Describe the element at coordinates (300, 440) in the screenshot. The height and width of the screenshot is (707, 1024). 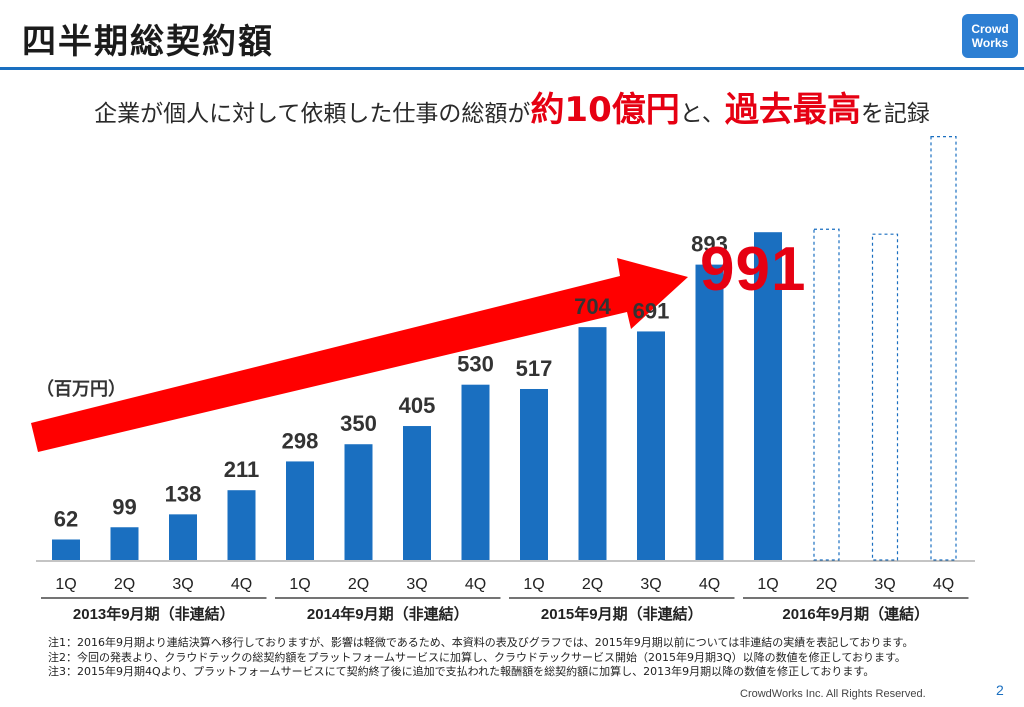
I see `value-label: 298` at that location.